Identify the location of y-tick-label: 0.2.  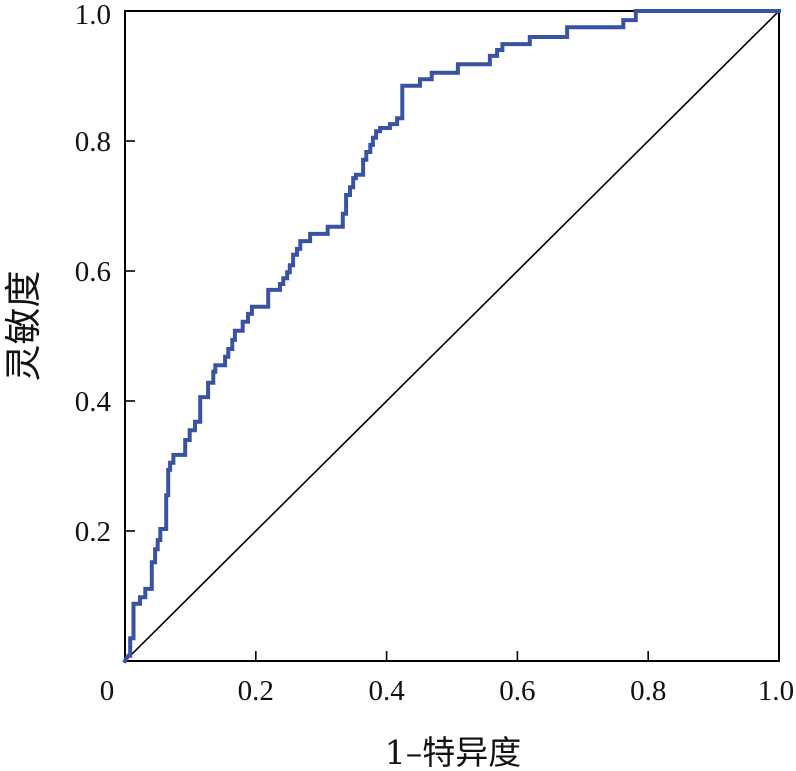
(93, 532).